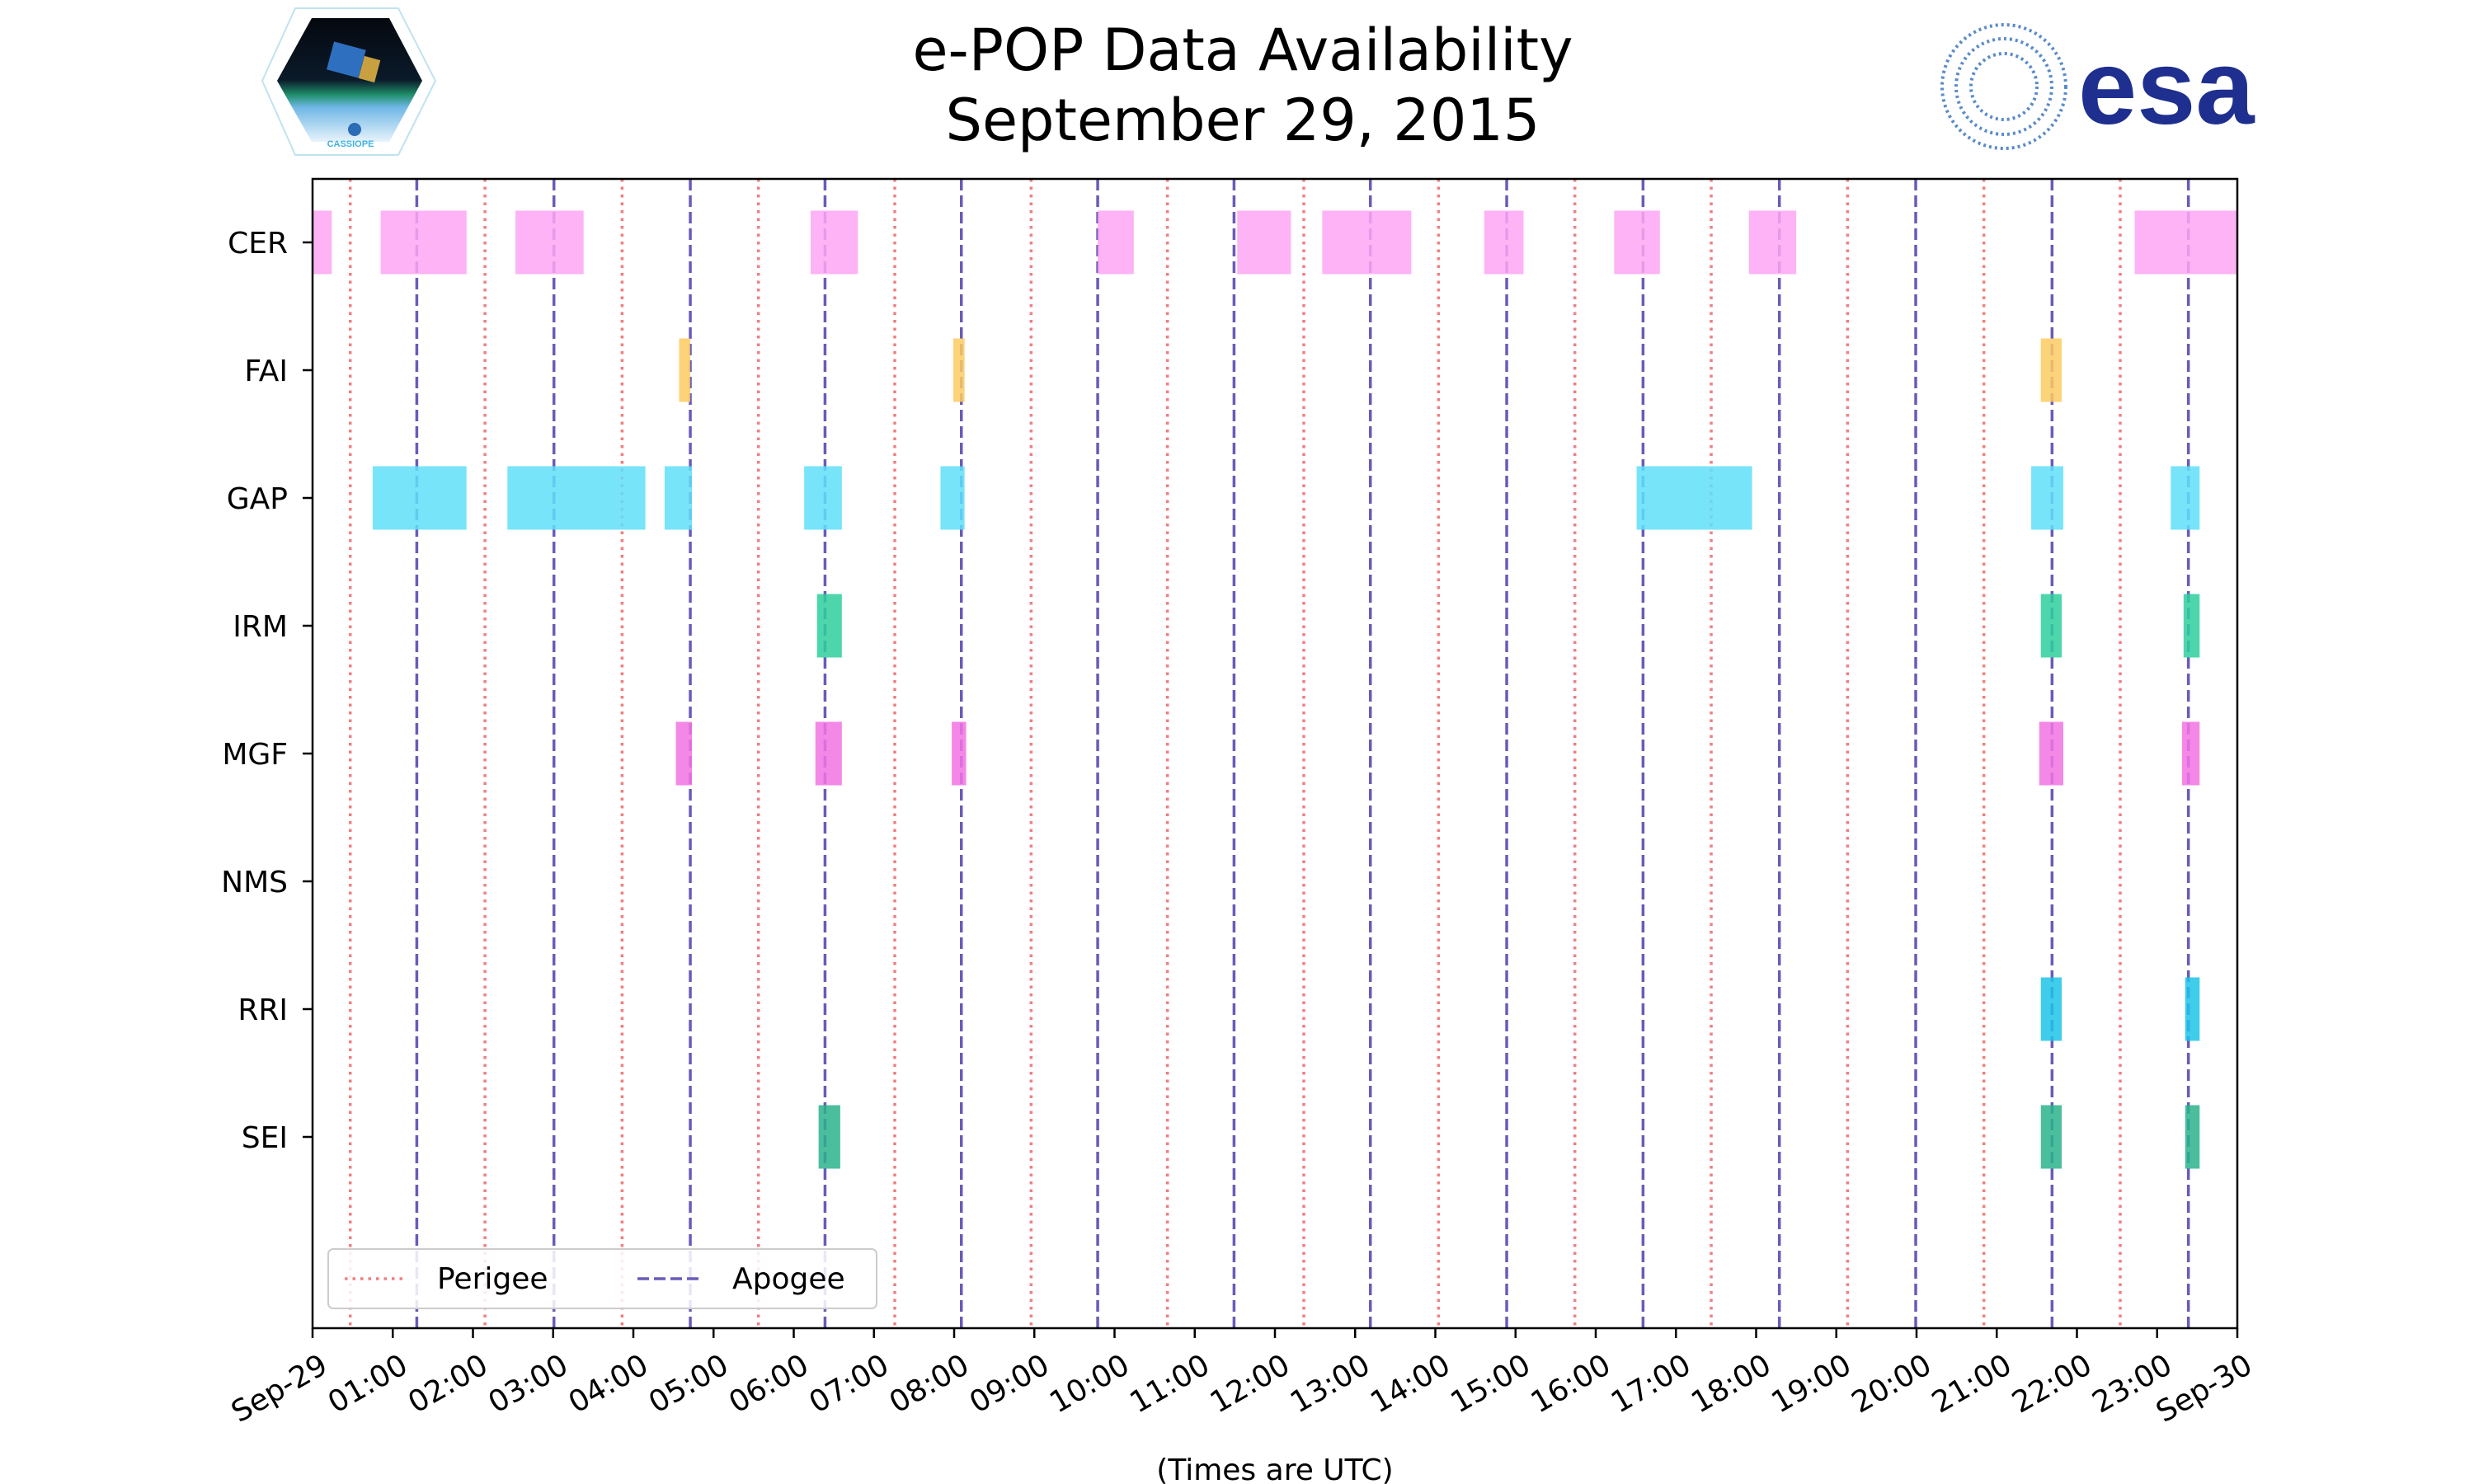  What do you see at coordinates (1250, 1384) in the screenshot?
I see `x-tick-label: 12:00` at bounding box center [1250, 1384].